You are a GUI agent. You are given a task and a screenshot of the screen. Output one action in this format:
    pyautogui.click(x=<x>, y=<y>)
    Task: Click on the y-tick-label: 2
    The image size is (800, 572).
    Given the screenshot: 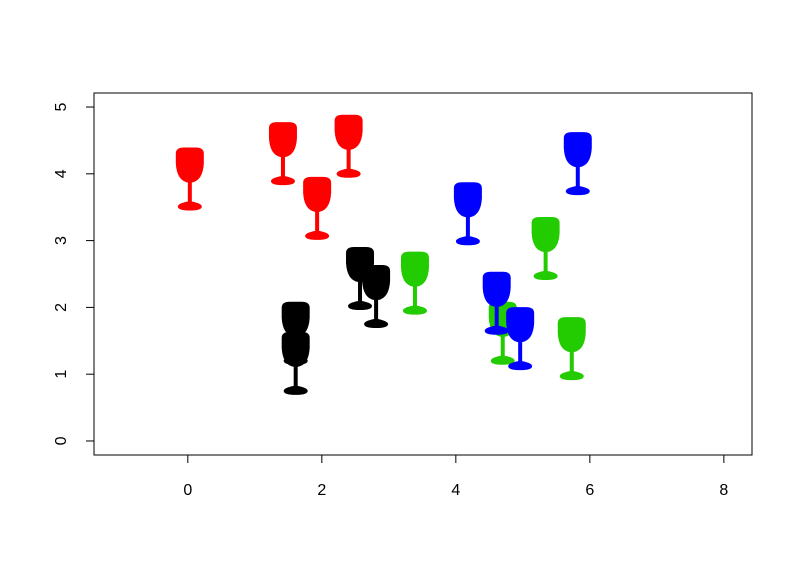 What is the action you would take?
    pyautogui.click(x=61, y=307)
    